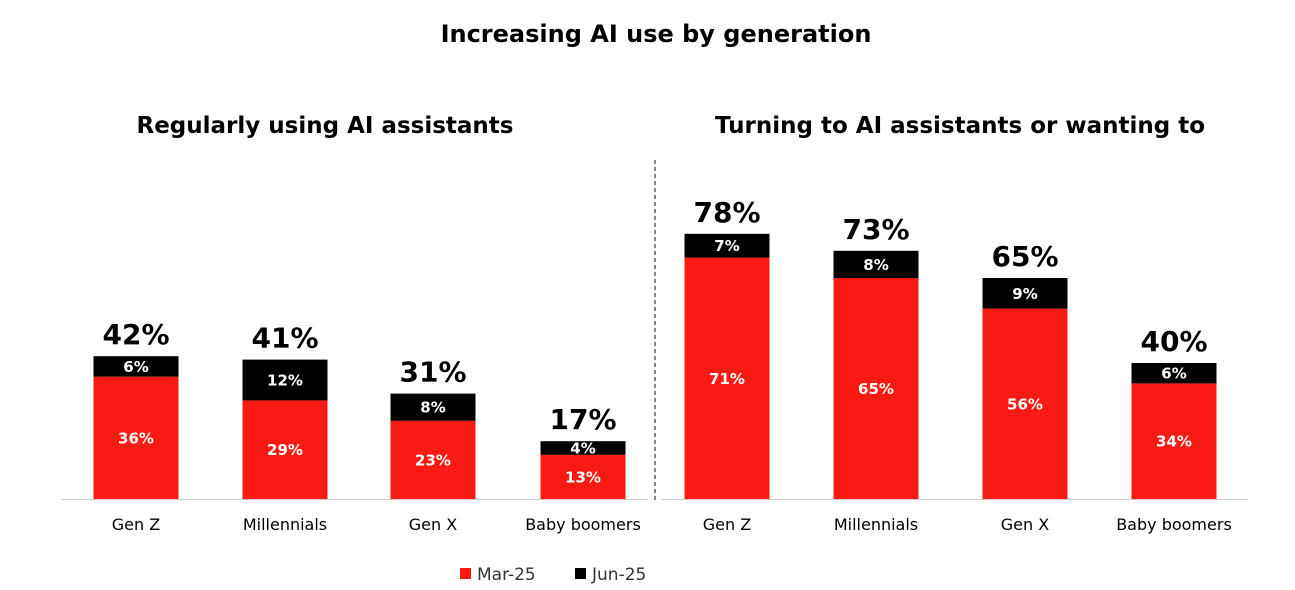 The height and width of the screenshot is (590, 1295). What do you see at coordinates (1024, 256) in the screenshot?
I see `total-label: 65%` at bounding box center [1024, 256].